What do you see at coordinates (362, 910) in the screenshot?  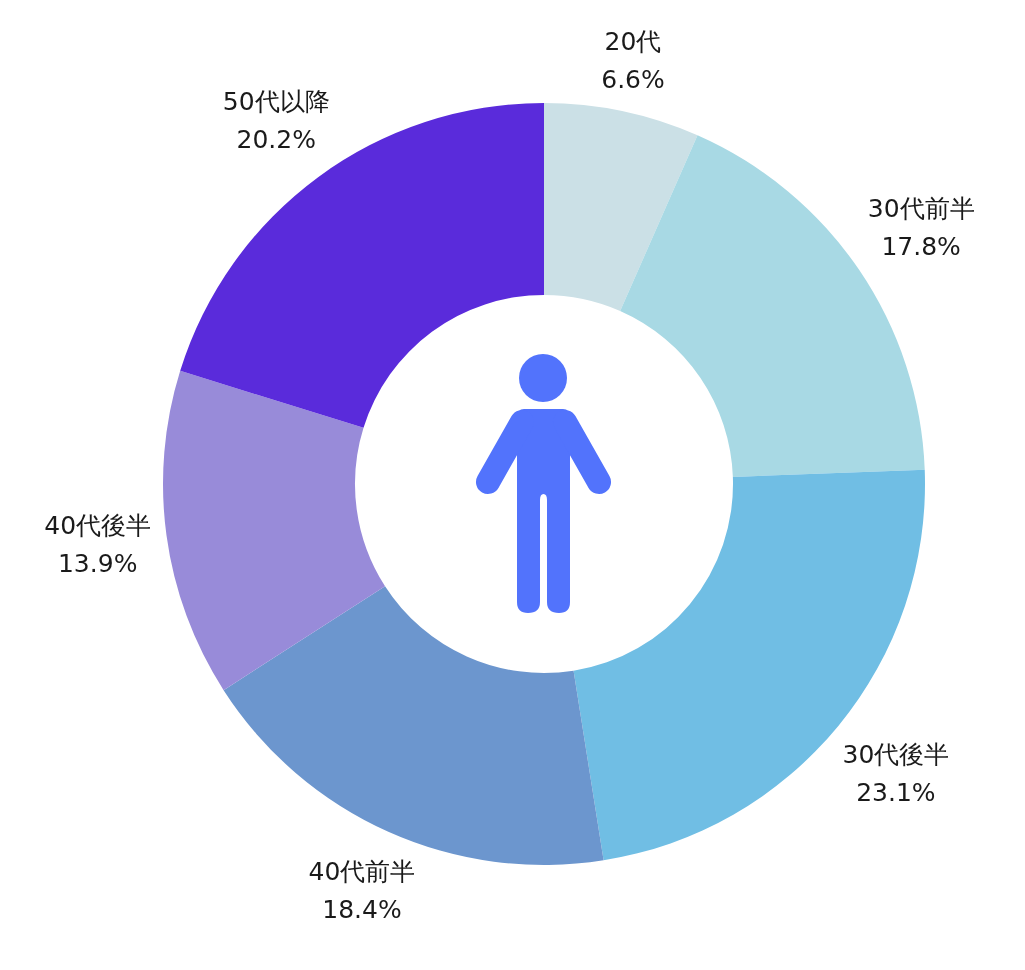 I see `data-label: 18.4%` at bounding box center [362, 910].